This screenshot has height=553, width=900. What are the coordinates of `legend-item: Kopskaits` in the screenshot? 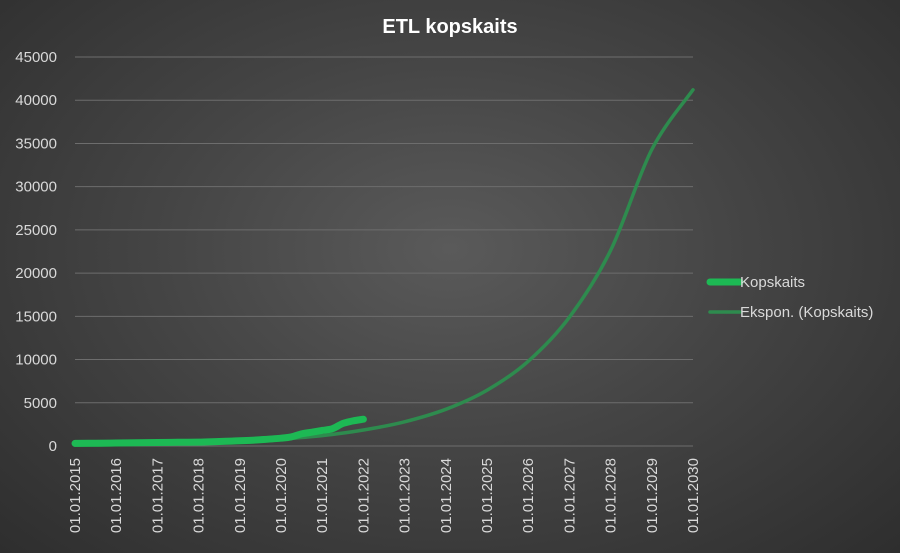 It's located at (755, 282).